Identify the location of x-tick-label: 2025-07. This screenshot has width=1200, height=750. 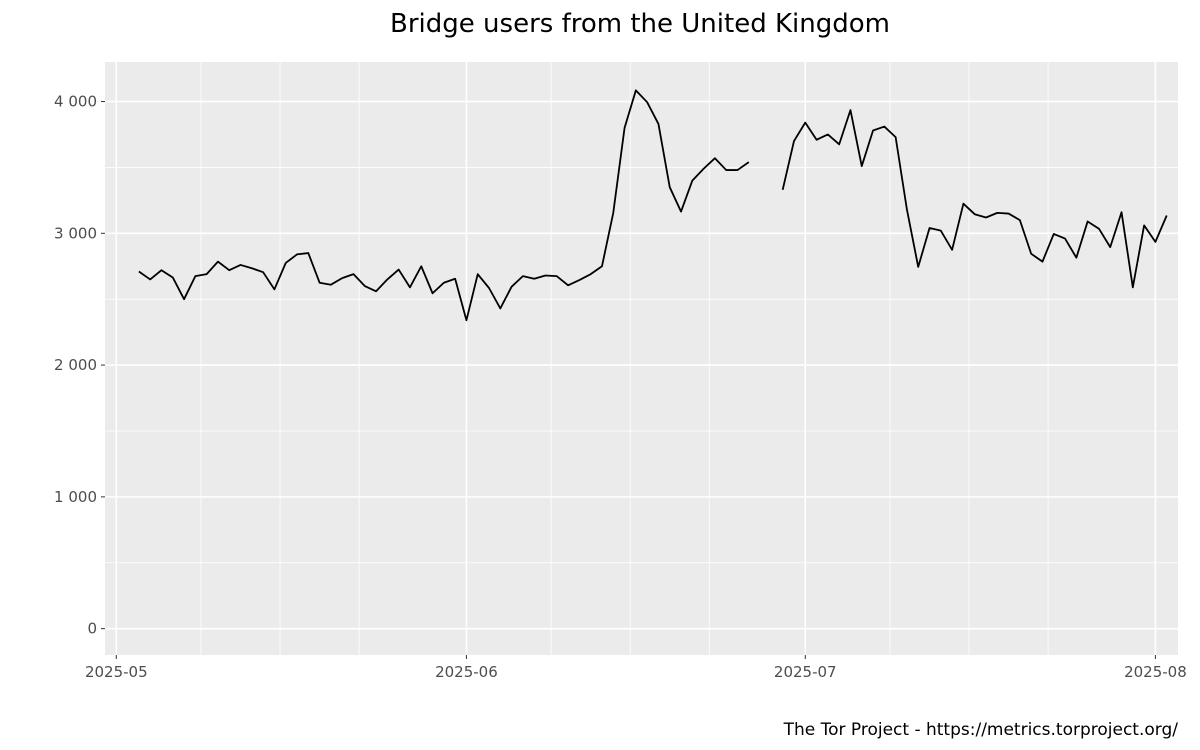
(805, 672).